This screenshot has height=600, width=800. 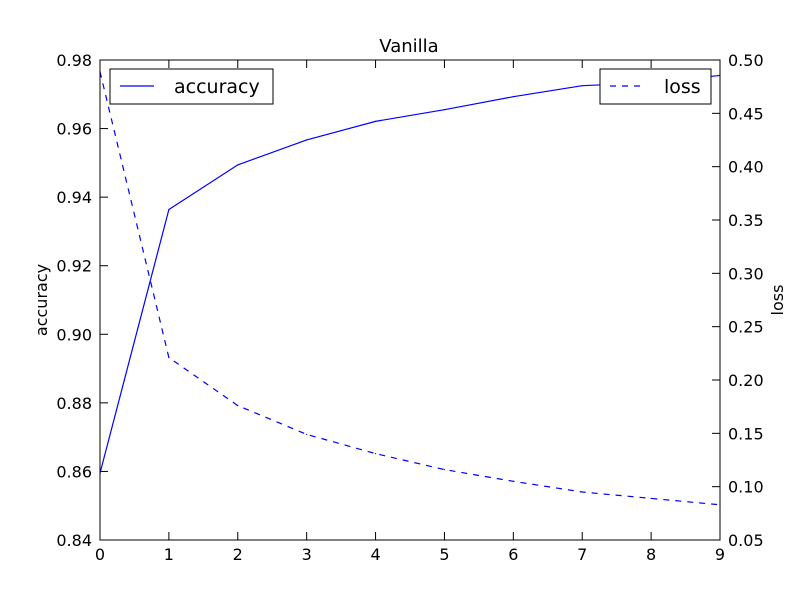 What do you see at coordinates (238, 554) in the screenshot?
I see `x-tick-label-2: 2` at bounding box center [238, 554].